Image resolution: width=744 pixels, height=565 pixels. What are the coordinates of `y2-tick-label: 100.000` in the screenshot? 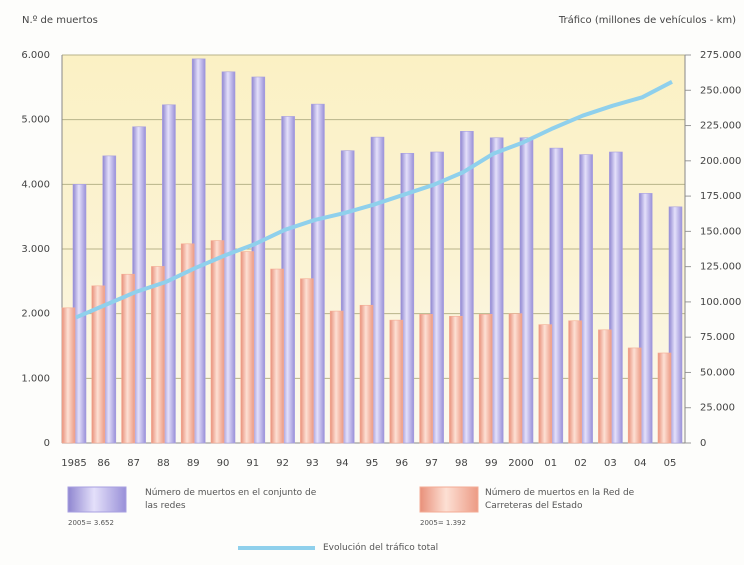 It's located at (720, 302).